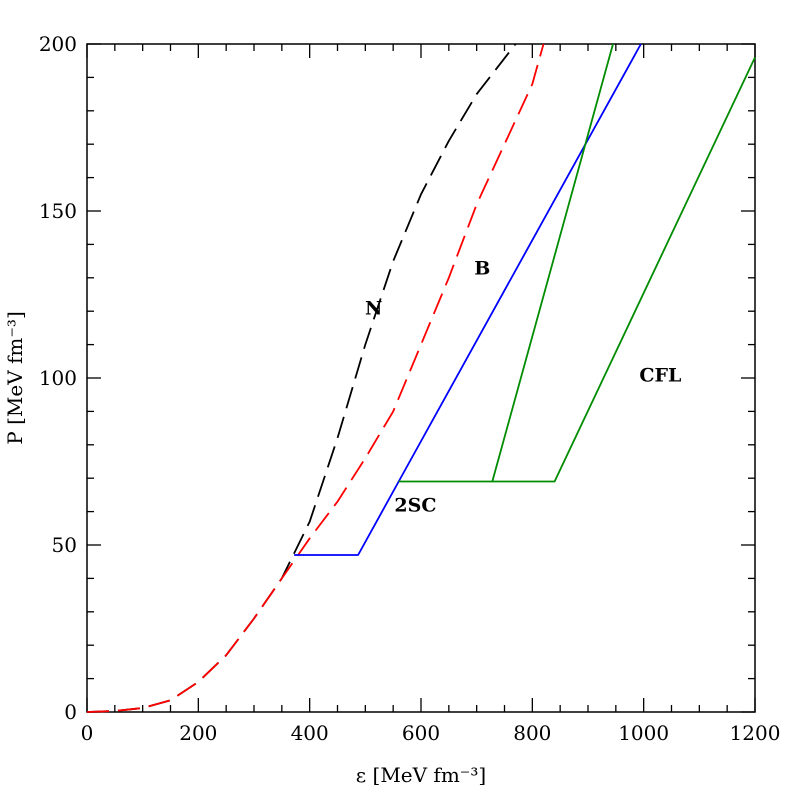 The width and height of the screenshot is (797, 797). Describe the element at coordinates (70, 712) in the screenshot. I see `y-tick-label: 0` at that location.